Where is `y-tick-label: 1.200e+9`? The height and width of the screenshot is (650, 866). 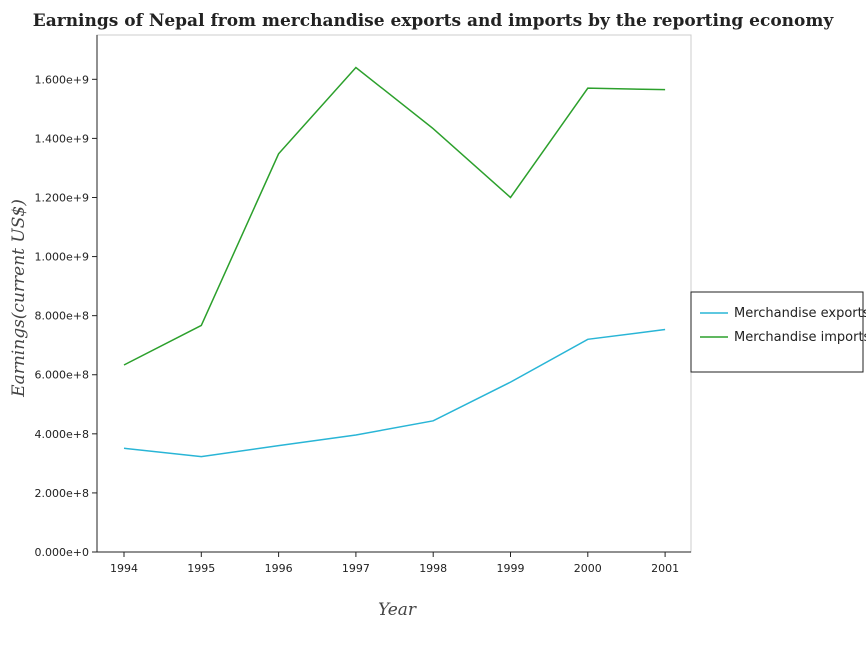 y-tick-label: 1.200e+9 is located at coordinates (62, 197).